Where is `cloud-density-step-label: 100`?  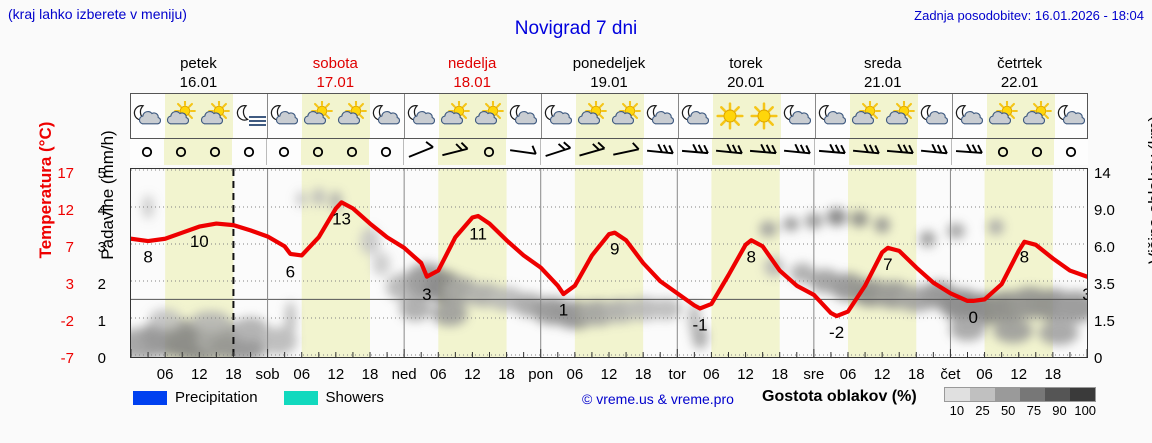 cloud-density-step-label: 100 is located at coordinates (1085, 410).